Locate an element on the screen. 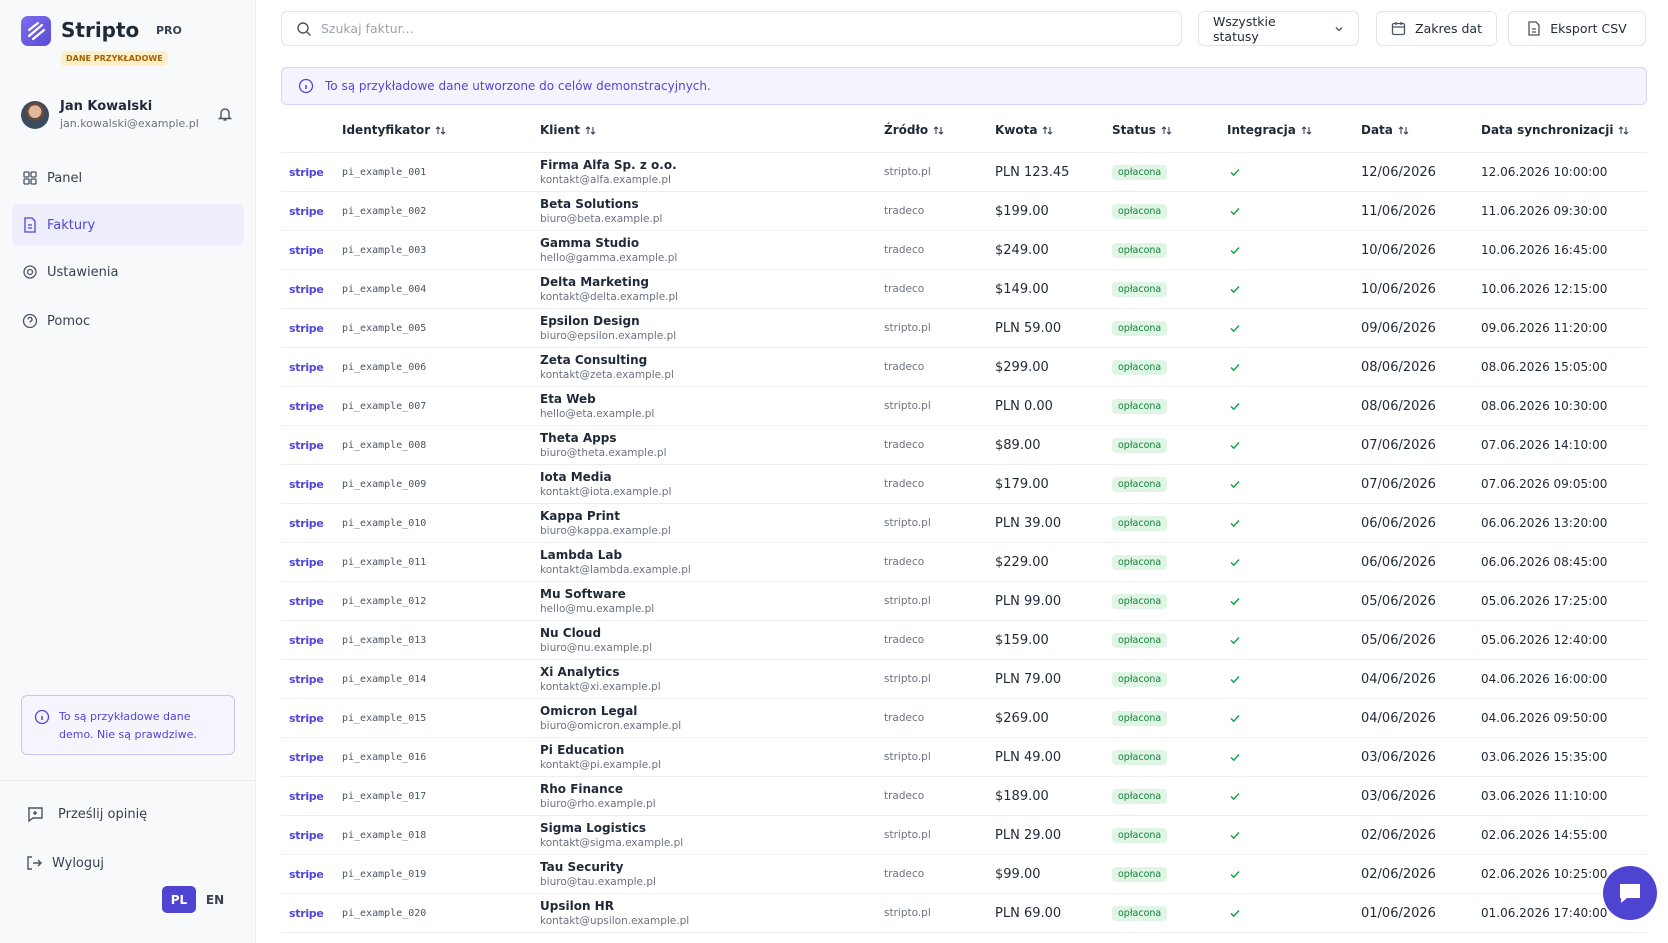 Image resolution: width=1668 pixels, height=943 pixels. logout-button: Wyloguj is located at coordinates (65, 863).